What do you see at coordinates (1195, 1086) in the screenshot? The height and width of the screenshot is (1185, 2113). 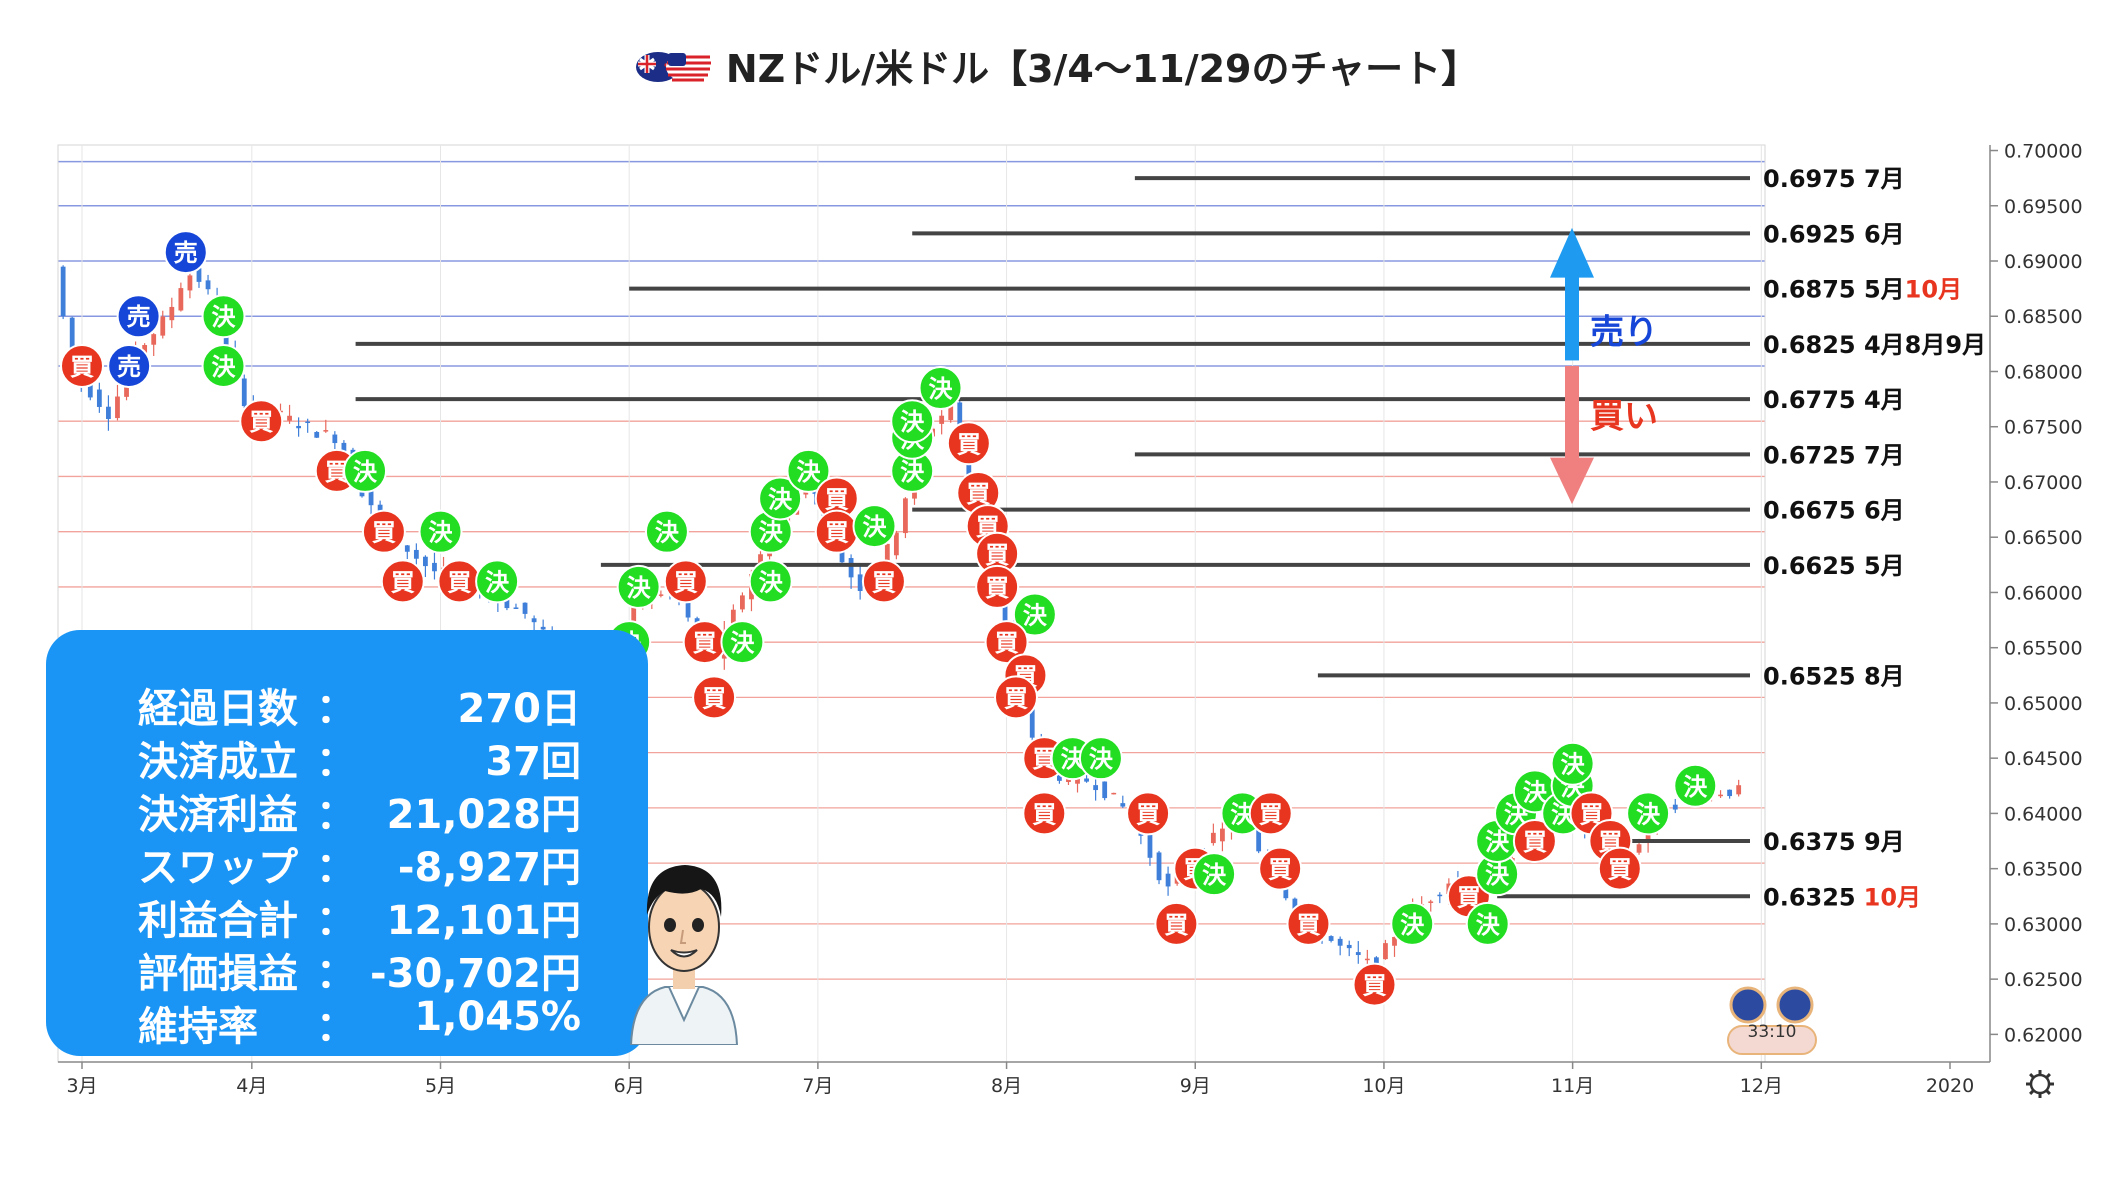 I see `x-tick-label: 9月` at bounding box center [1195, 1086].